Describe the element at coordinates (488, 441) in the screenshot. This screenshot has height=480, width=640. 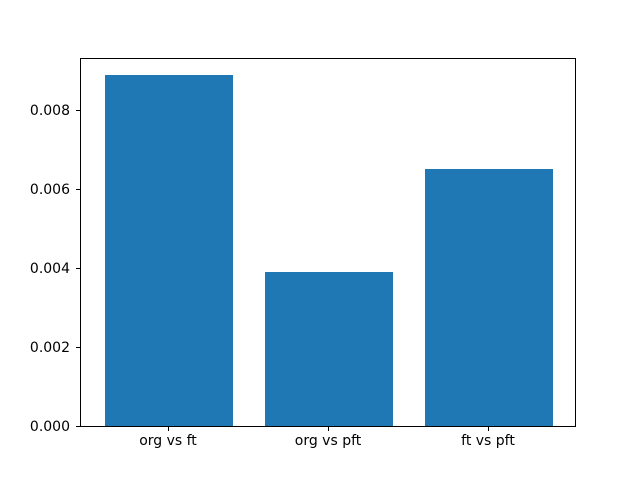
I see `x-tick-label: ft vs pft` at that location.